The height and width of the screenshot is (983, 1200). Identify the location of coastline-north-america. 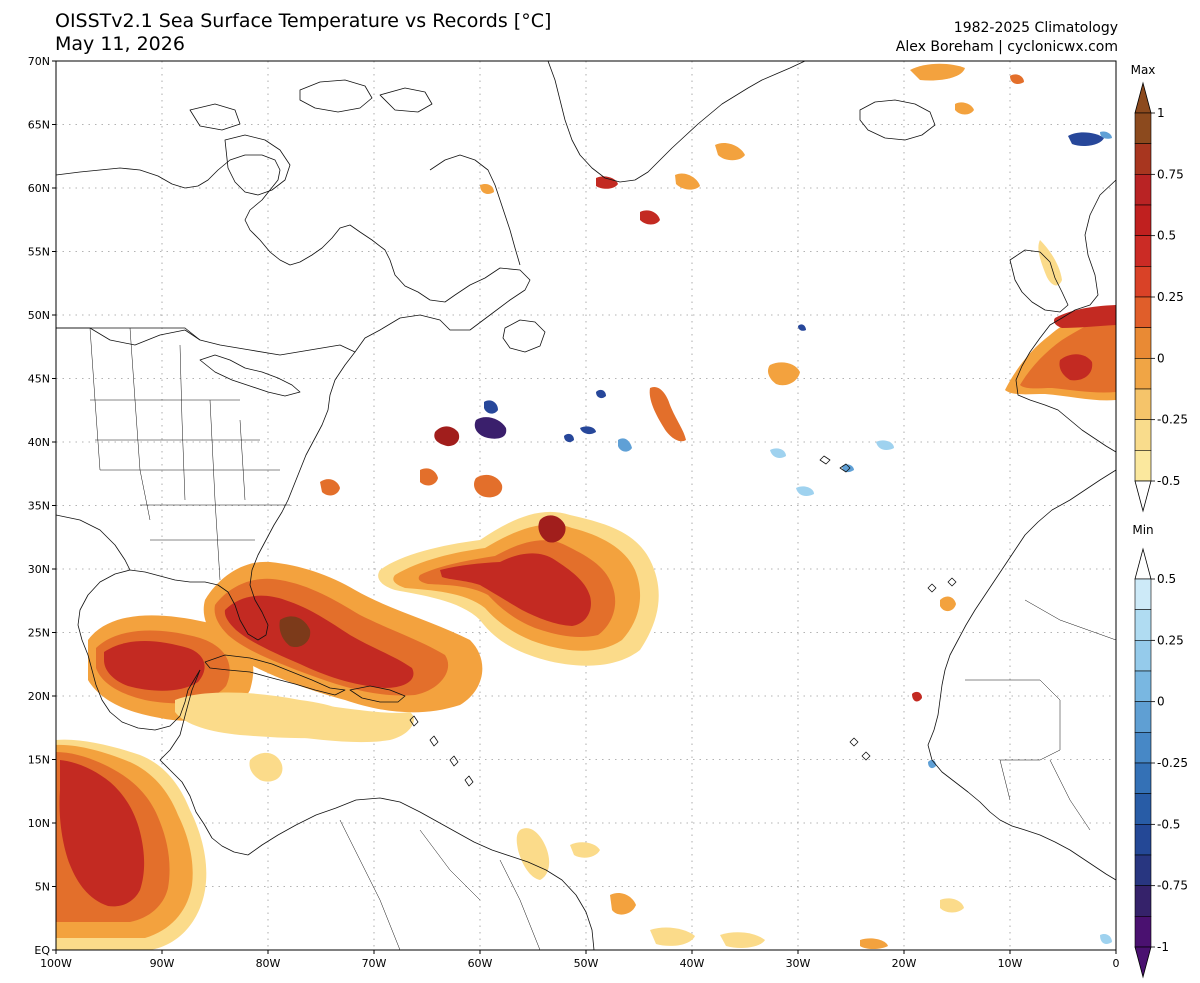
(293, 255).